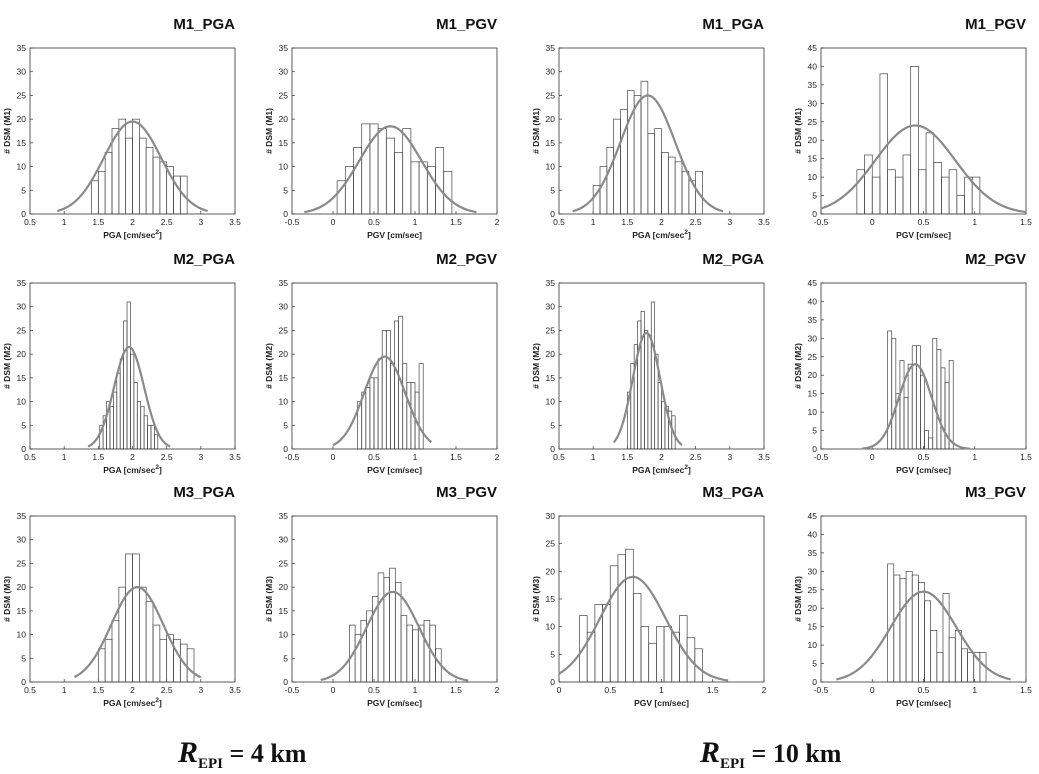 The image size is (1039, 774). What do you see at coordinates (661, 599) in the screenshot?
I see `plot-frame` at bounding box center [661, 599].